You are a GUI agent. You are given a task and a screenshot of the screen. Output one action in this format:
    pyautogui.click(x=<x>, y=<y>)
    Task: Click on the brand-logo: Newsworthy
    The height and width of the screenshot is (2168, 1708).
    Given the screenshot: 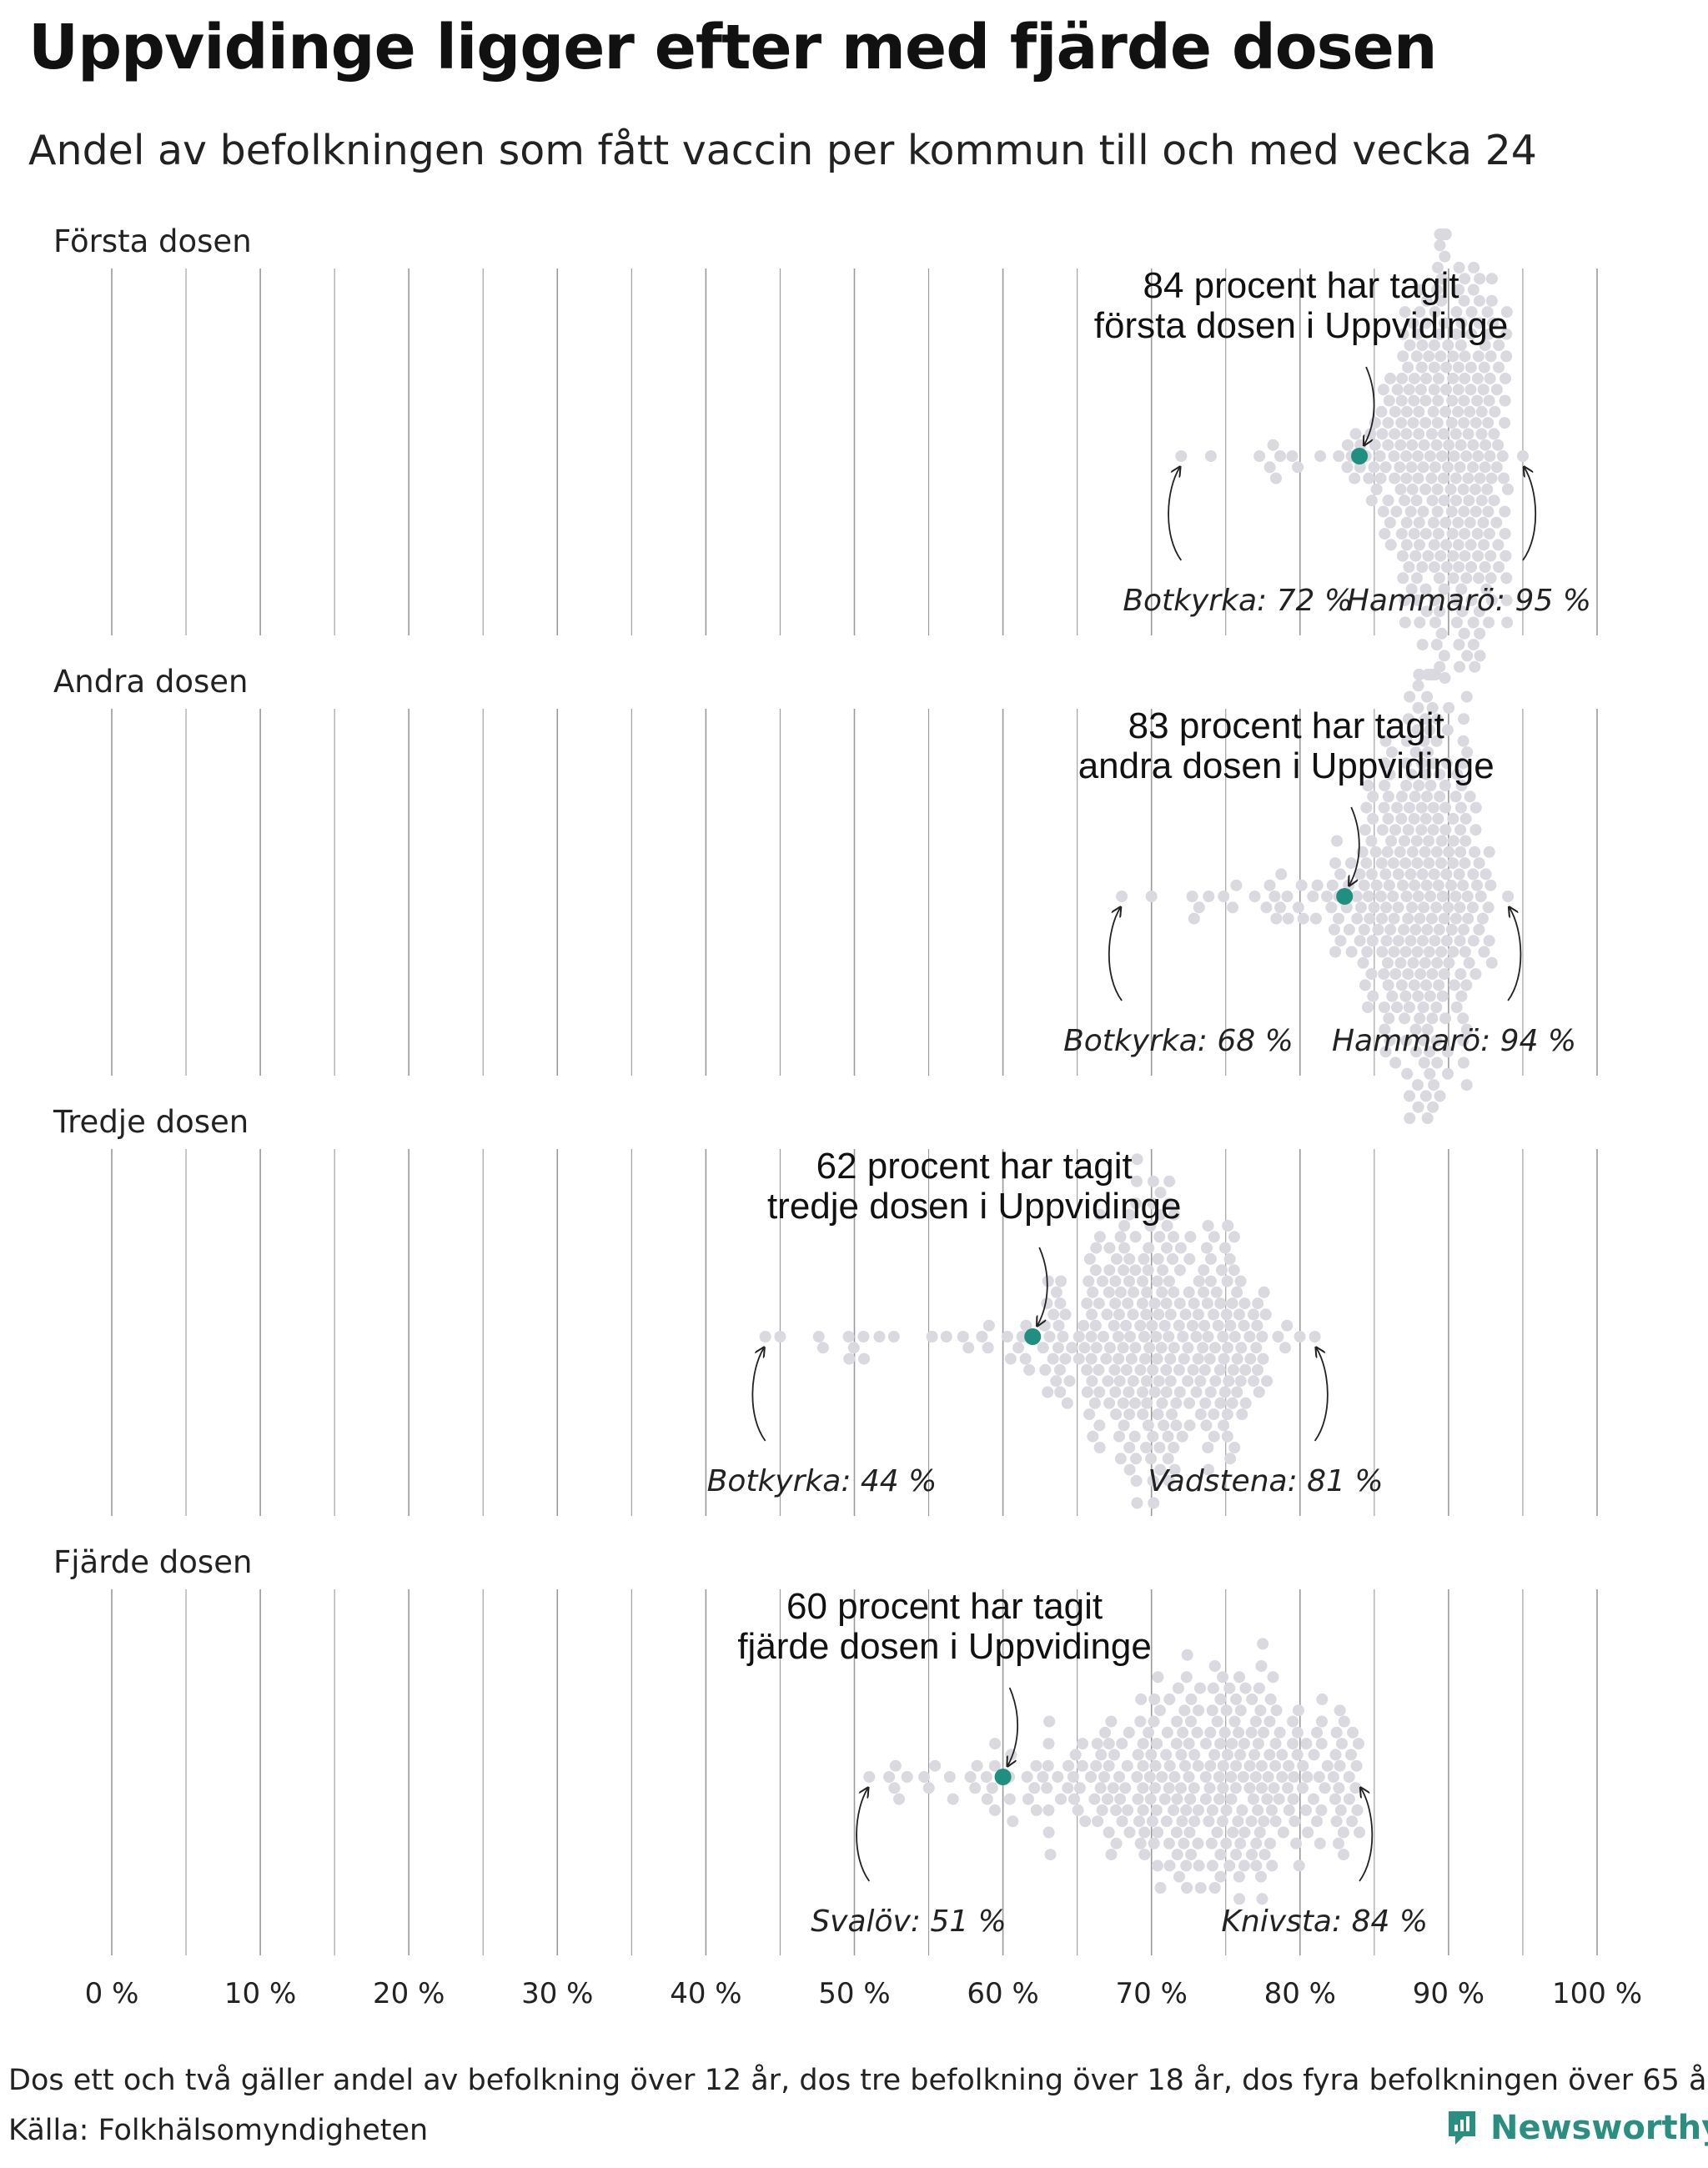 What is the action you would take?
    pyautogui.click(x=1576, y=2128)
    